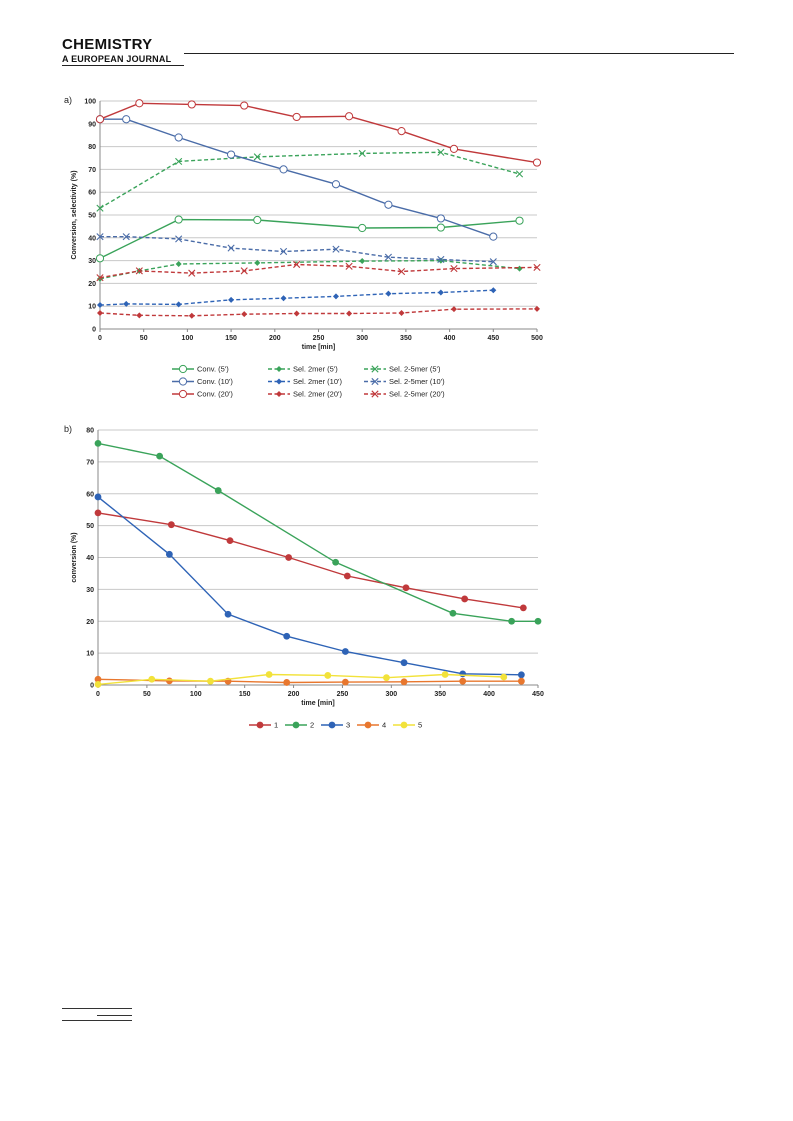 Image resolution: width=793 pixels, height=1121 pixels. Describe the element at coordinates (97, 1014) in the screenshot. I see `footnote-rules` at that location.